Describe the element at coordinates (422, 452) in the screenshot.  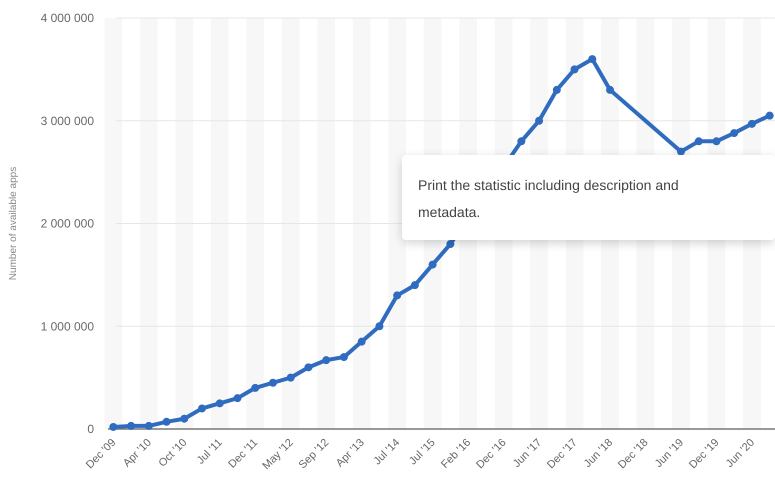
I see `x-tick-label: Jul '15` at that location.